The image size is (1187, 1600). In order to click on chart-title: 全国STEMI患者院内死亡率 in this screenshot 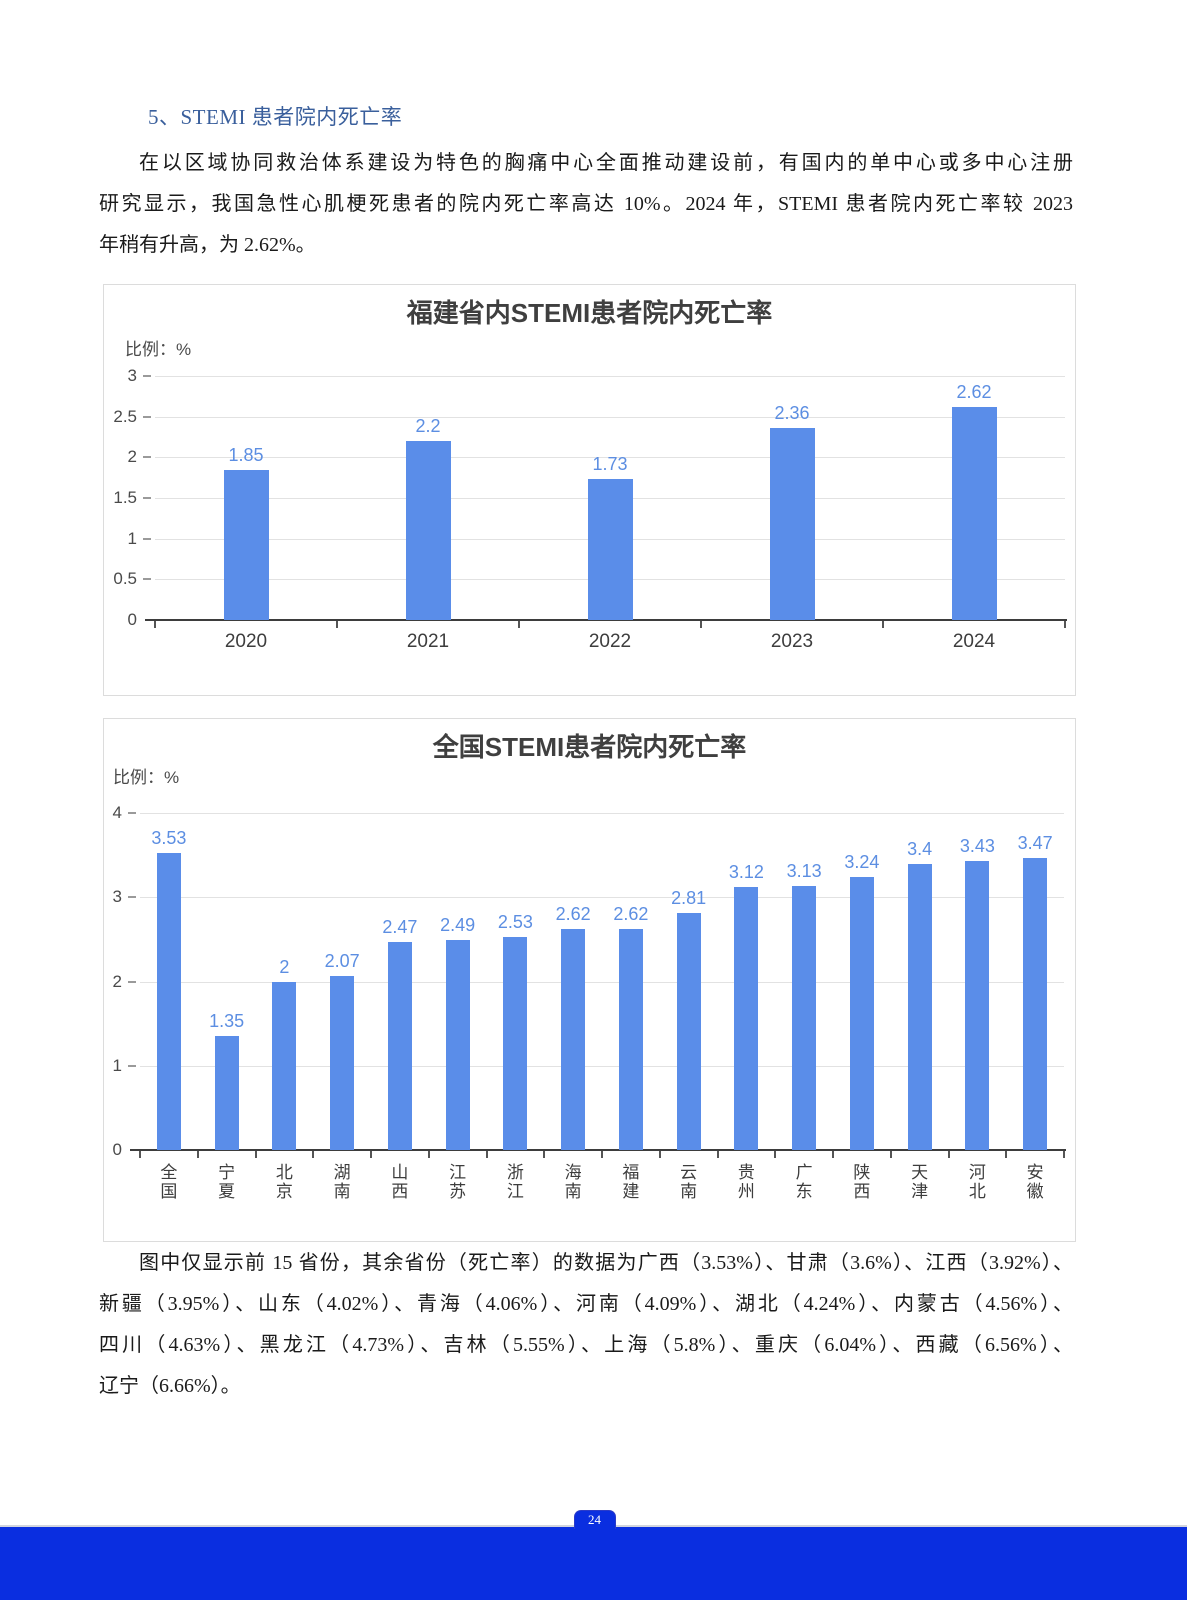, I will do `click(589, 747)`.